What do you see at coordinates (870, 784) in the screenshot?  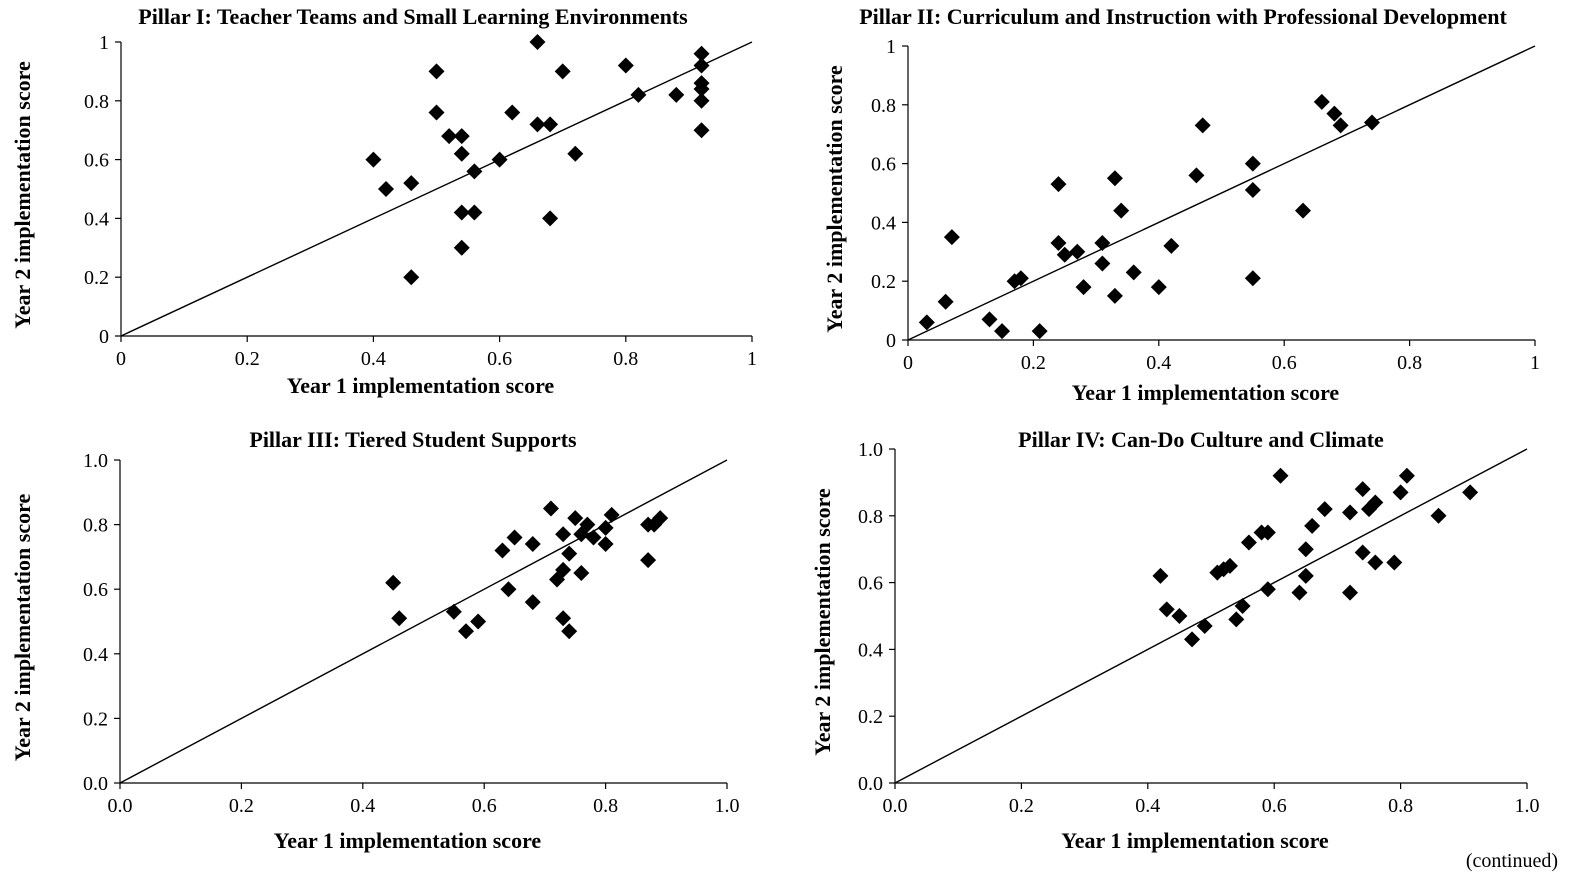 I see `y-tick-label: 0.0` at bounding box center [870, 784].